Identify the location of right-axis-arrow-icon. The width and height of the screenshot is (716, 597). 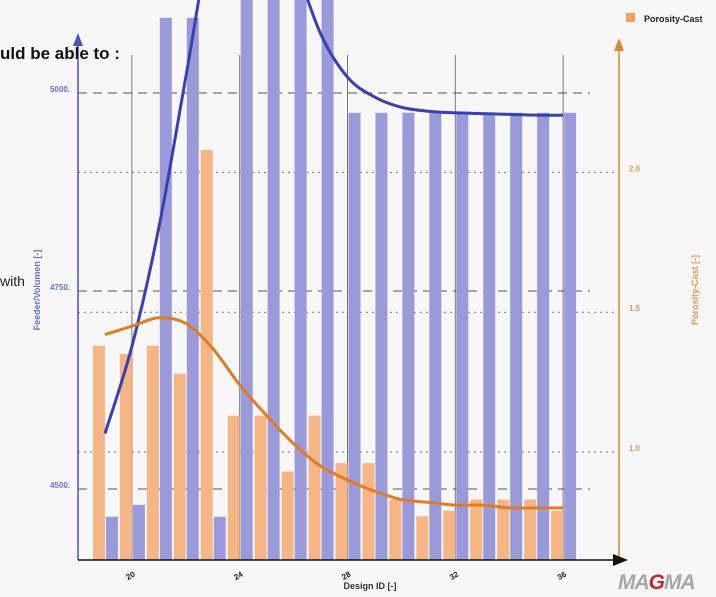
(619, 44).